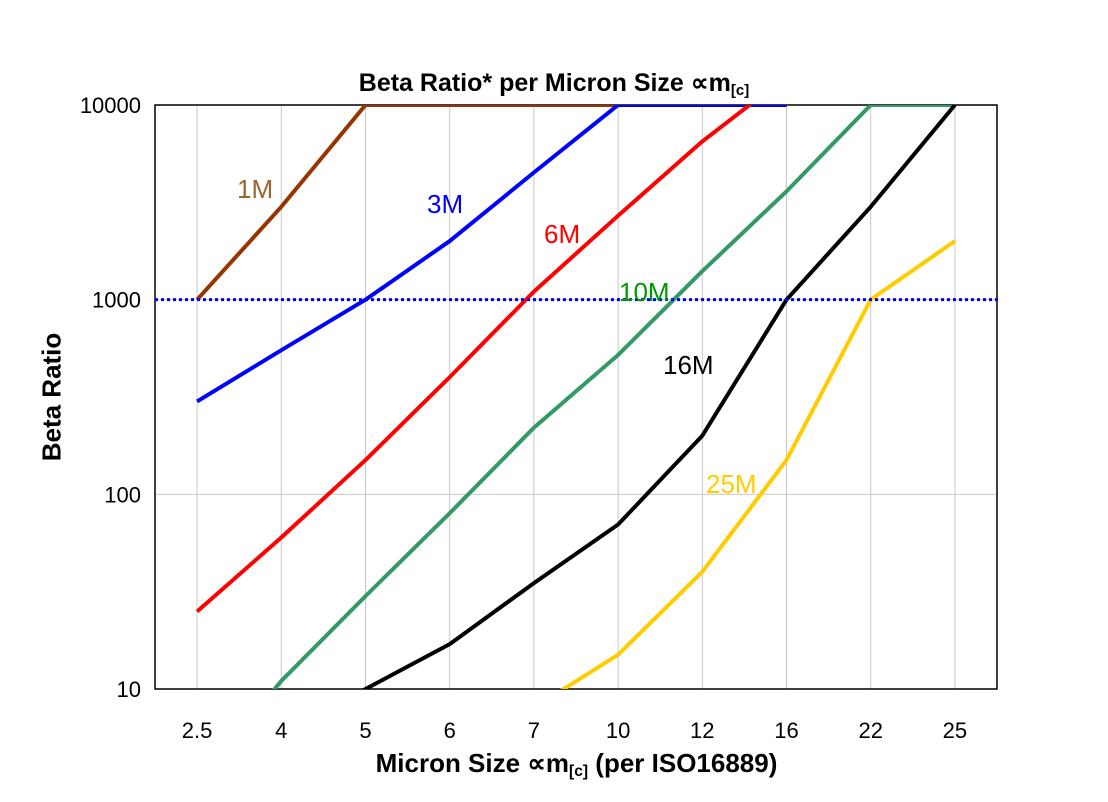 The image size is (1108, 802). Describe the element at coordinates (255, 189) in the screenshot. I see `series-label-1M: 1M` at that location.